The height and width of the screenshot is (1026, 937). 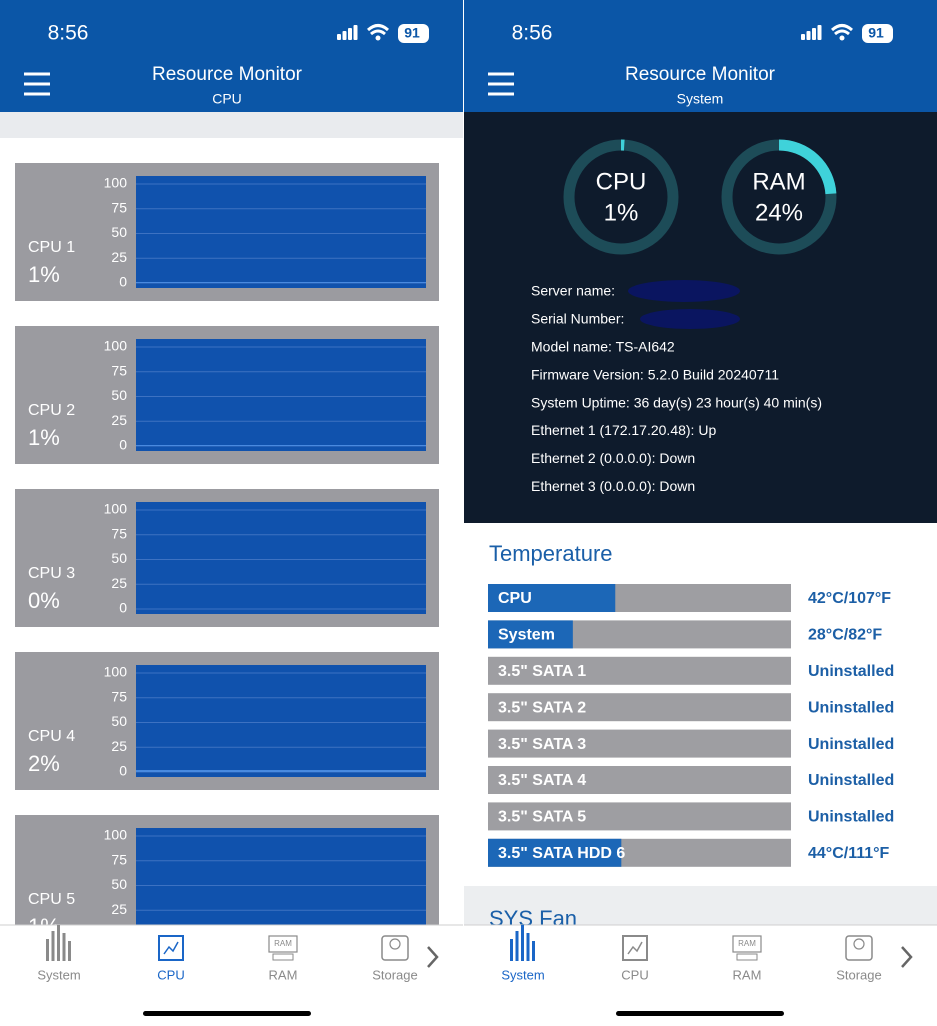 What do you see at coordinates (123, 608) in the screenshot?
I see `y-tick-label: 0` at bounding box center [123, 608].